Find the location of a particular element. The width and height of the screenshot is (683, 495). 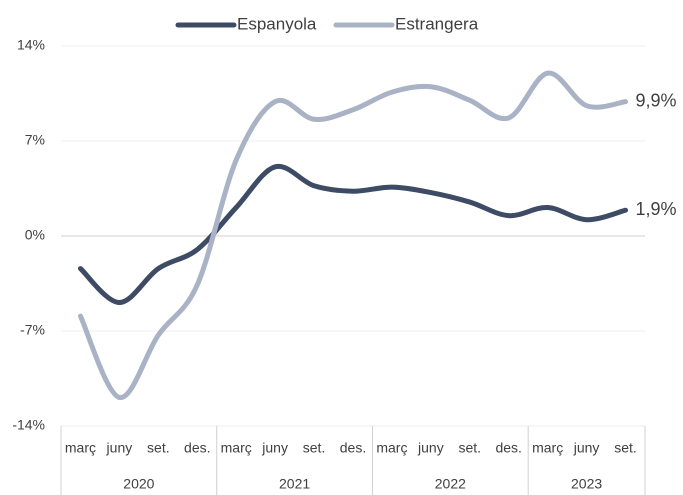

y-tick-label: -14% is located at coordinates (28, 425).